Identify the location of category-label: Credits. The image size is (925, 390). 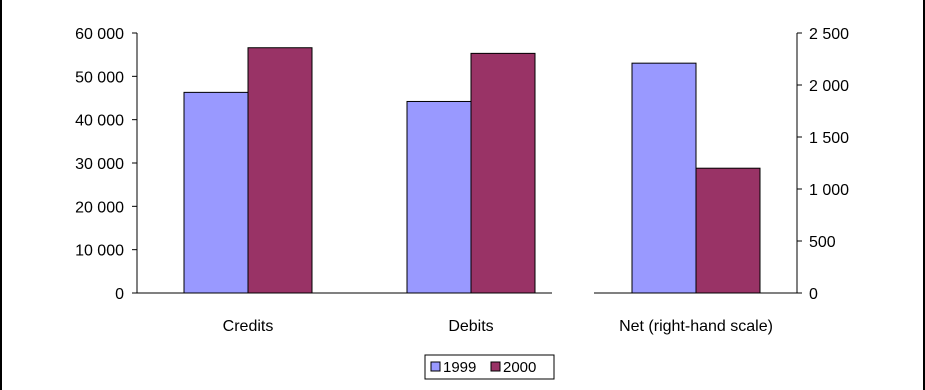
(248, 326).